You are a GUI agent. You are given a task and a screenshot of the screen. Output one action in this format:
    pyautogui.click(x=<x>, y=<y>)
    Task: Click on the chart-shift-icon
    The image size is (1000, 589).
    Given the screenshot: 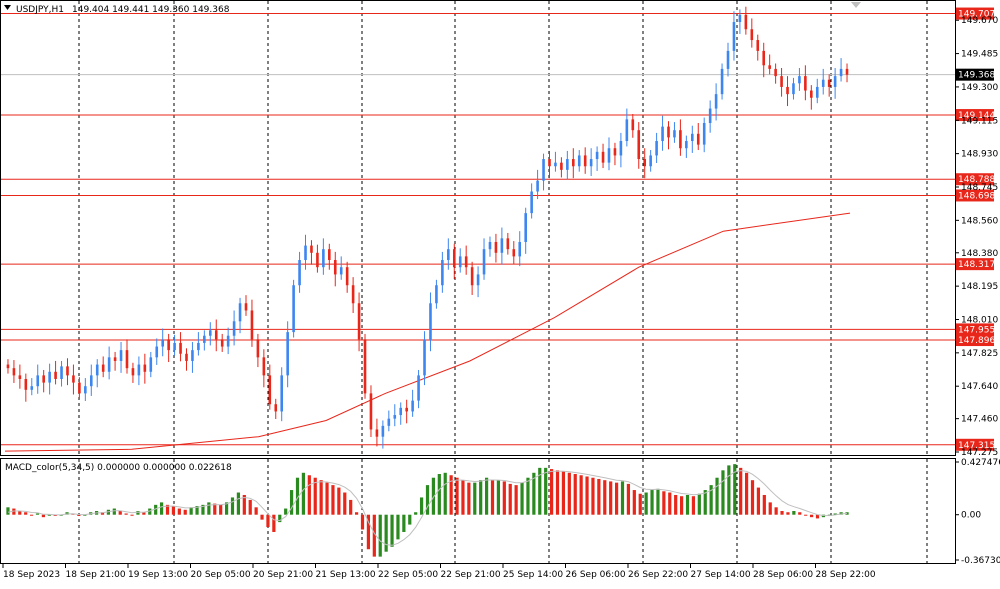 What is the action you would take?
    pyautogui.click(x=856, y=5)
    